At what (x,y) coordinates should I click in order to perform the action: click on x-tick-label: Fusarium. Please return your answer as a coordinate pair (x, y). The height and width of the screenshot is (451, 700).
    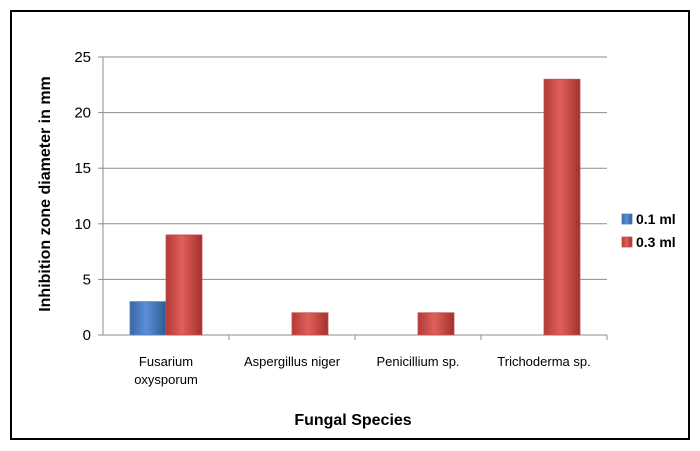
    Looking at the image, I should click on (166, 361).